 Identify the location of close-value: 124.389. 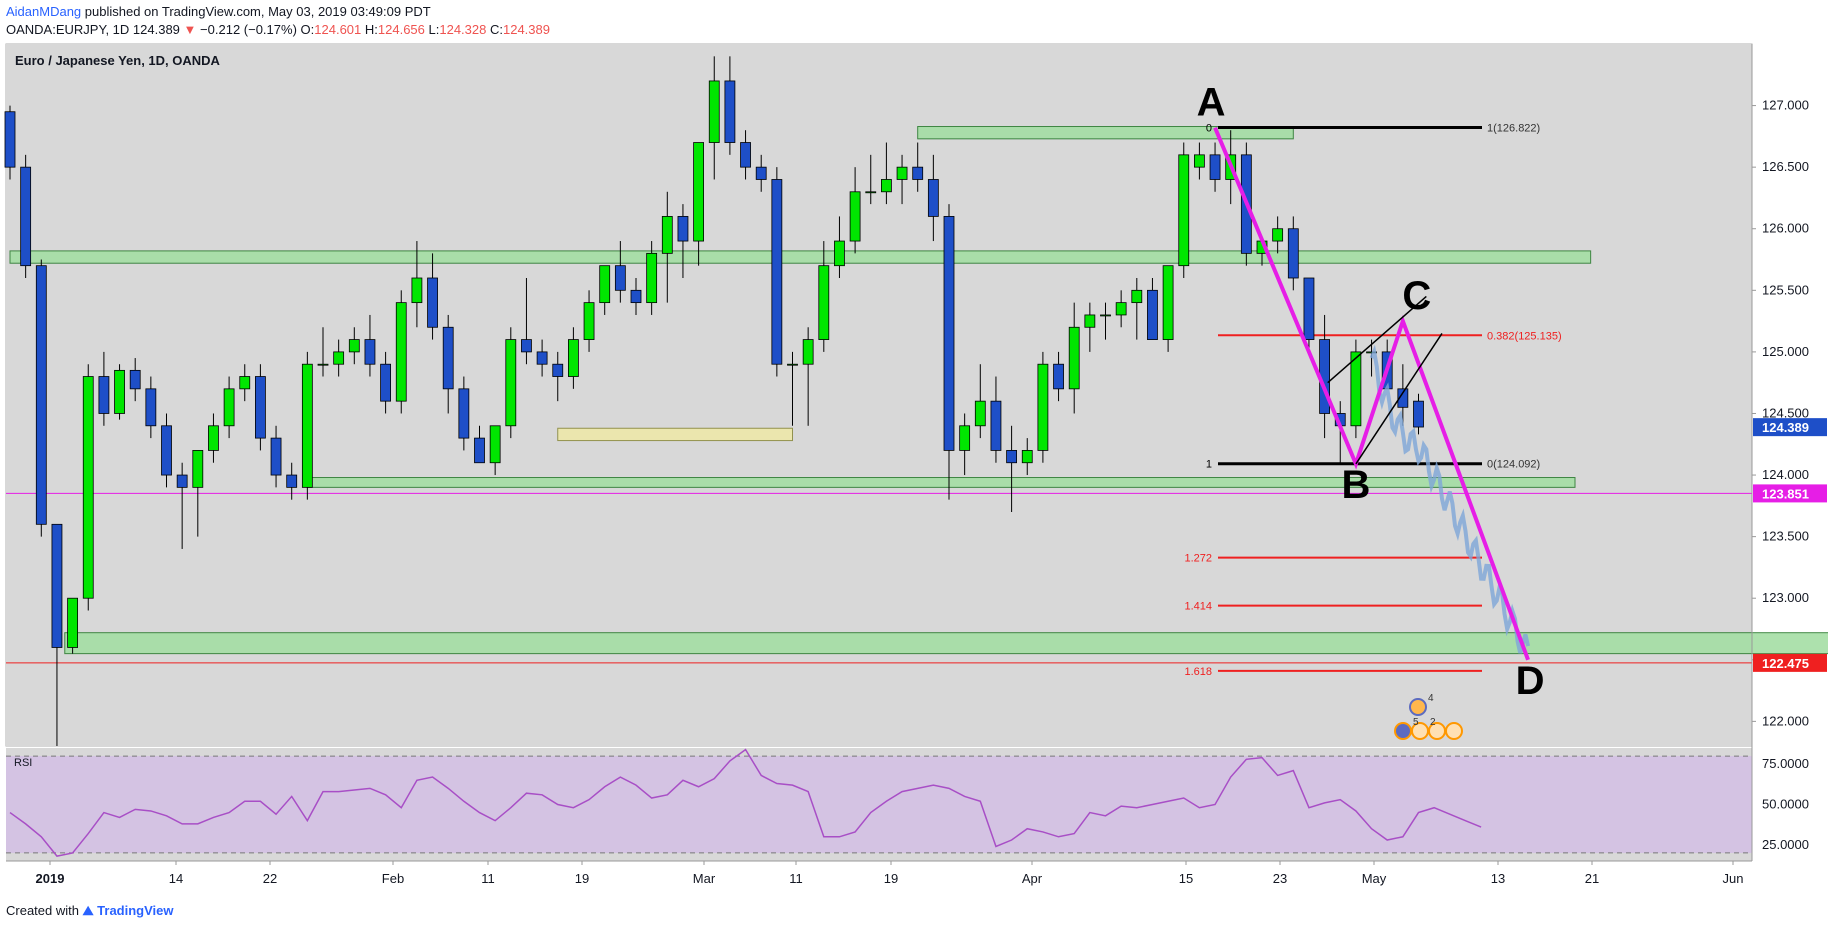
(526, 29).